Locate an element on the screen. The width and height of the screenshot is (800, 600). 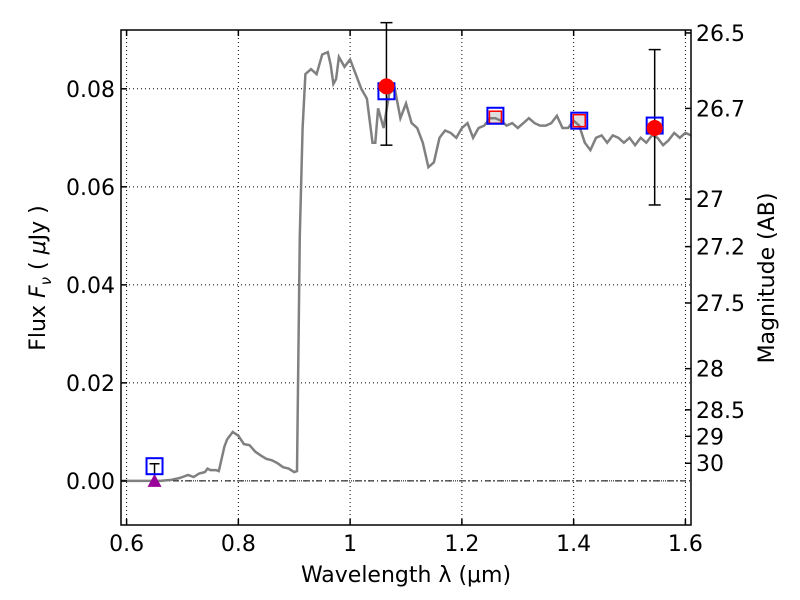
x-tick-label: 0.8 is located at coordinates (238, 544).